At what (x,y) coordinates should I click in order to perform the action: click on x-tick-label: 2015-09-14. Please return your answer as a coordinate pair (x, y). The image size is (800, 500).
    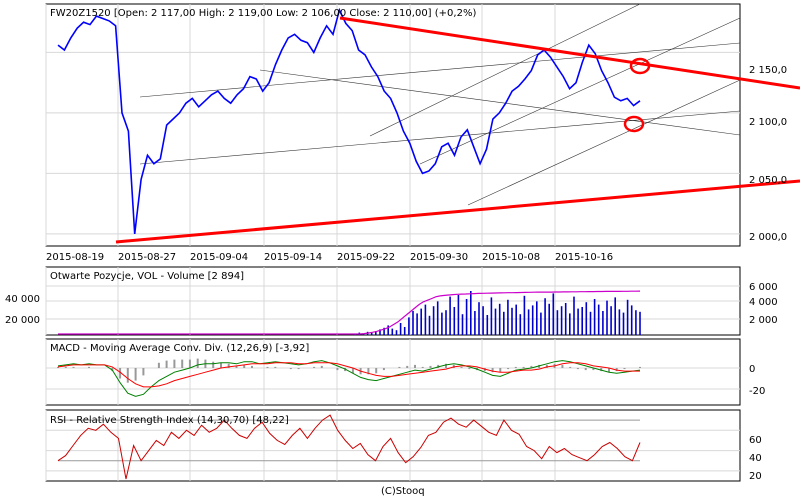
    Looking at the image, I should click on (293, 257).